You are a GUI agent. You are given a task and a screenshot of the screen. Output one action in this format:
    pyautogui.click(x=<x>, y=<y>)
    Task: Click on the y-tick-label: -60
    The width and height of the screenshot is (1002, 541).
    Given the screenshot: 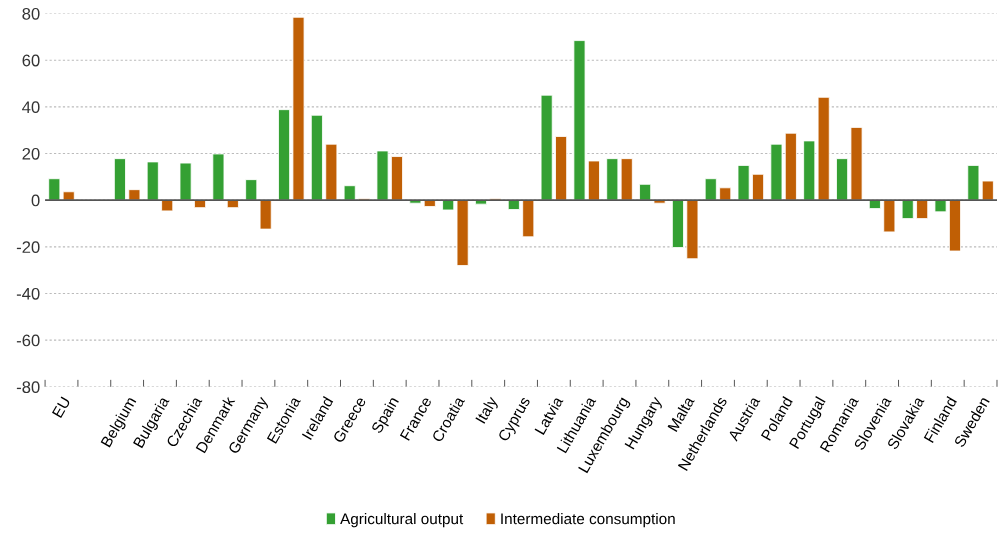 What is the action you would take?
    pyautogui.click(x=28, y=340)
    